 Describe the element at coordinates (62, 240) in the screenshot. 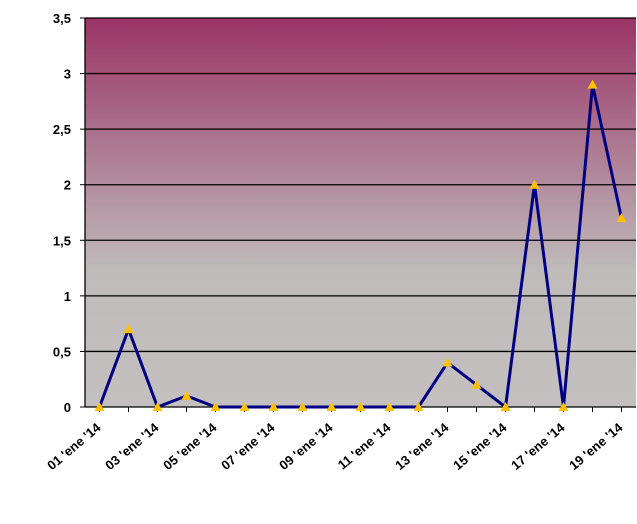

I see `y-tick-label: 1,5` at that location.